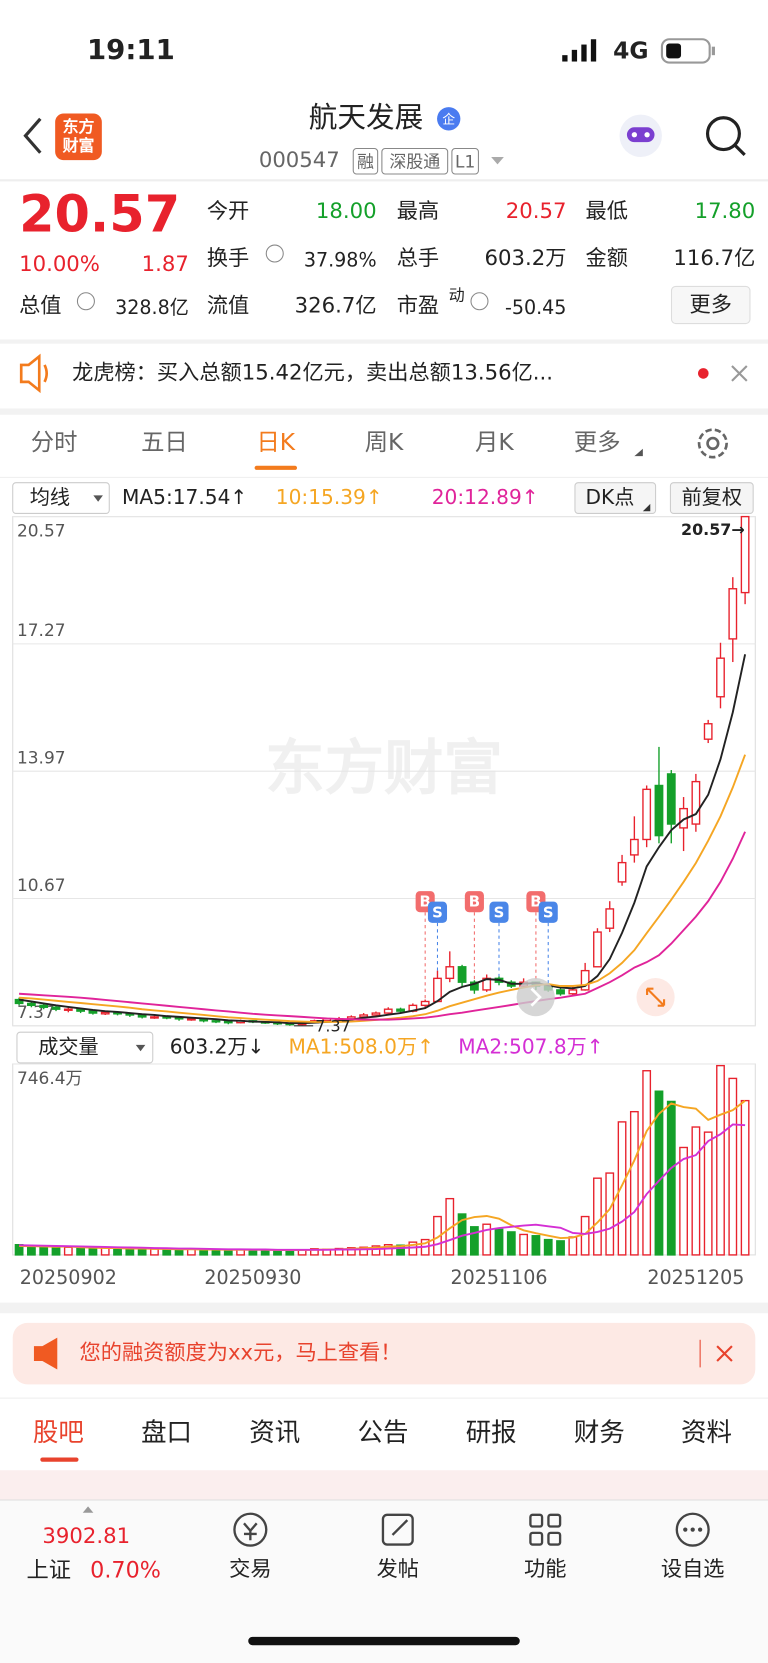  What do you see at coordinates (497, 160) in the screenshot?
I see `dropdown` at bounding box center [497, 160].